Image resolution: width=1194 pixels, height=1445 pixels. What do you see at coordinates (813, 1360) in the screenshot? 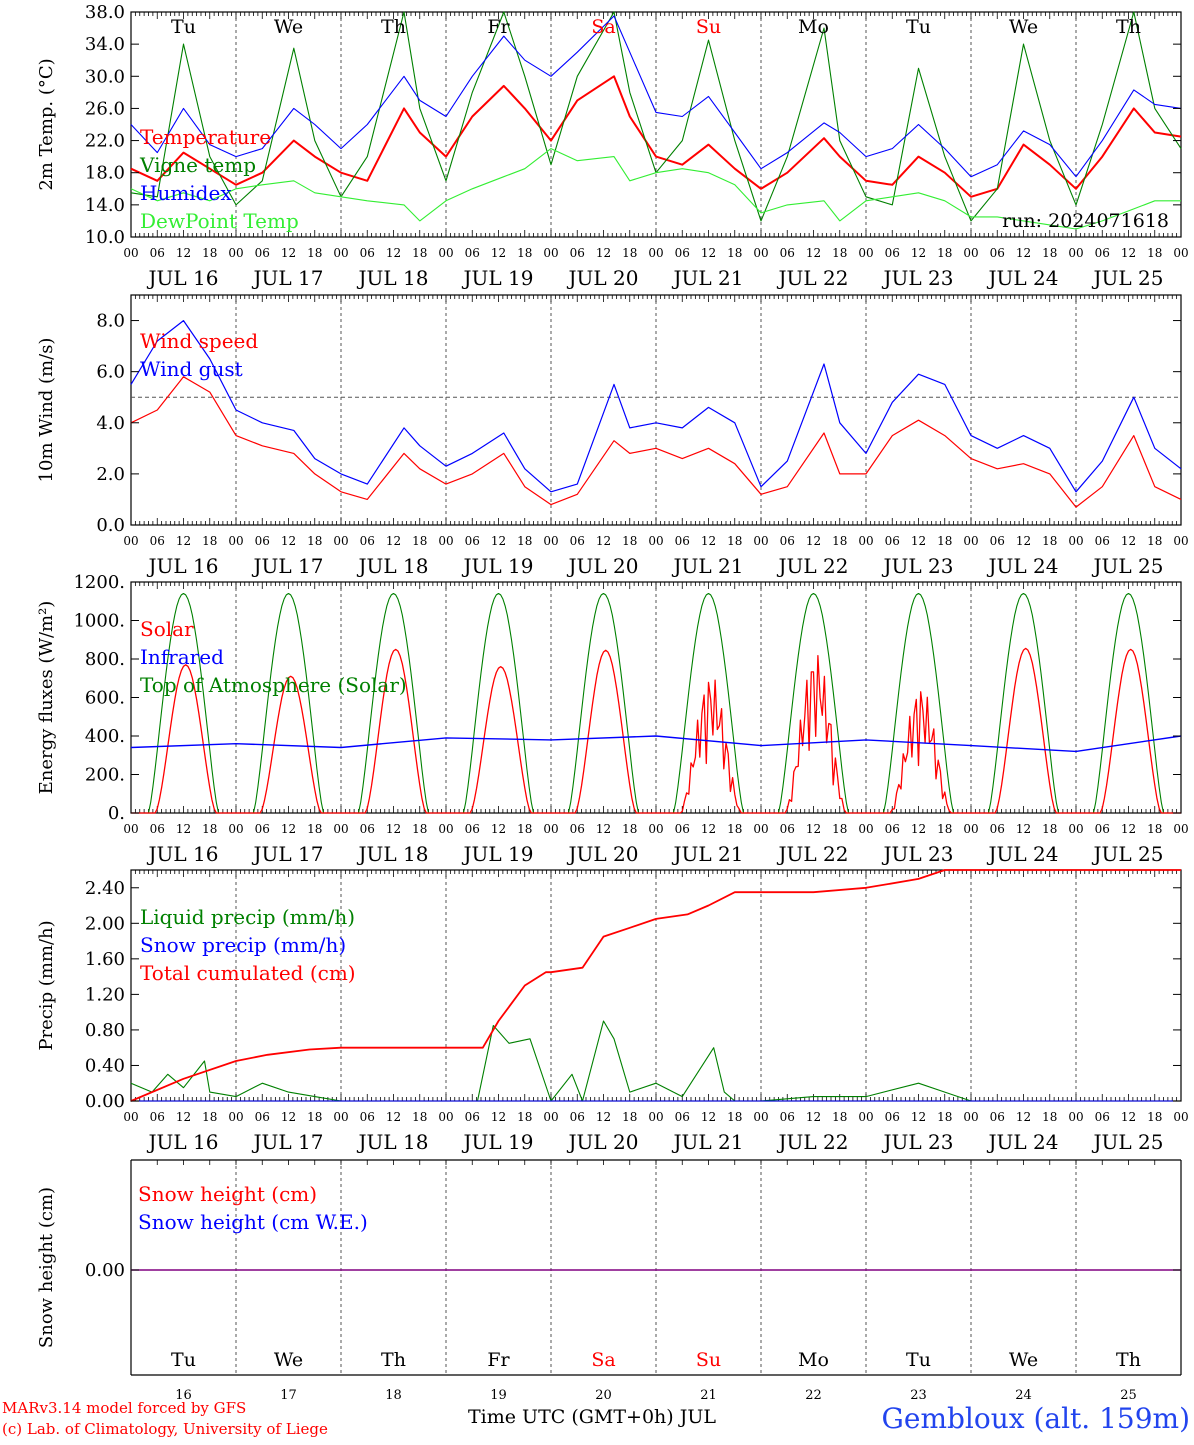
I see `weekday-label: Mo` at bounding box center [813, 1360].